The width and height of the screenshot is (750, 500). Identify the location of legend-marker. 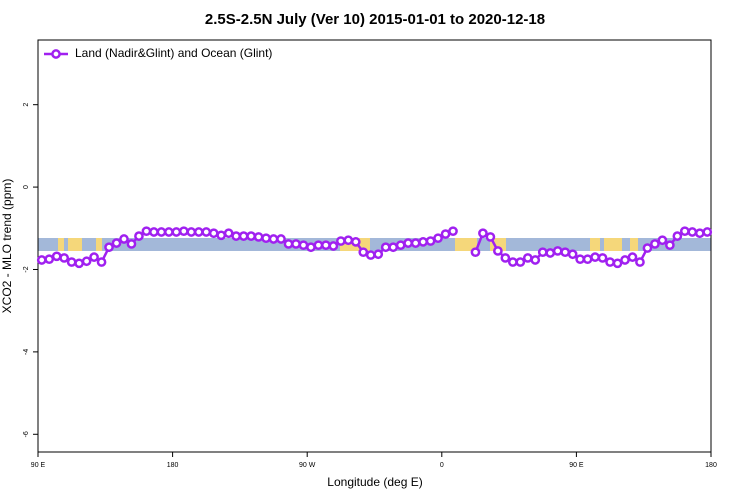
(56, 54).